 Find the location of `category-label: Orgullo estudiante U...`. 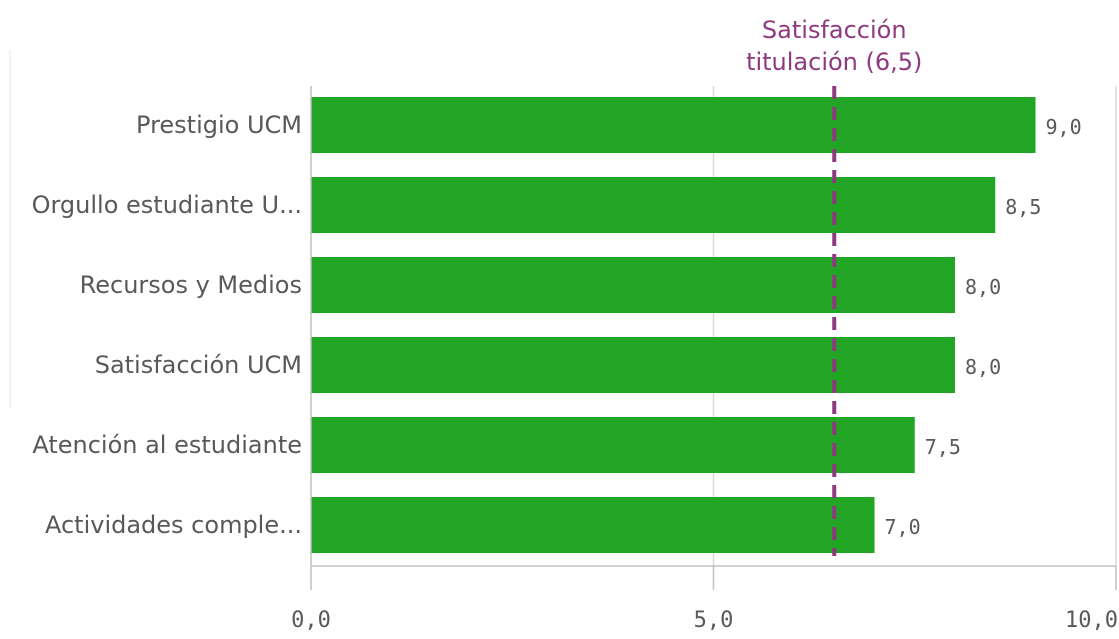

category-label: Orgullo estudiante U... is located at coordinates (167, 205).